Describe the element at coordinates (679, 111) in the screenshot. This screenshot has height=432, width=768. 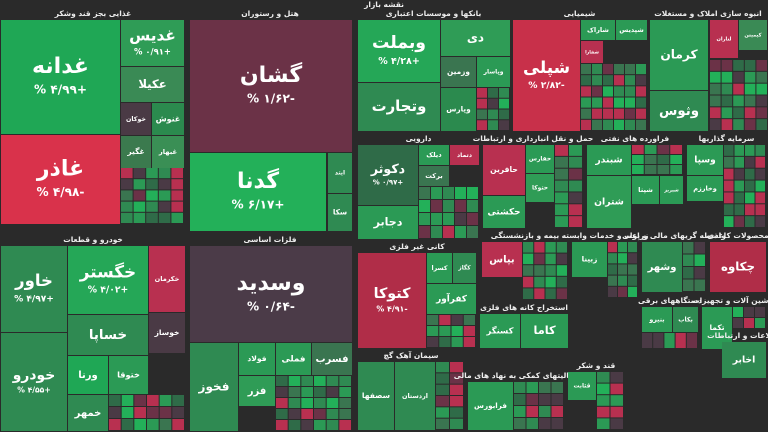
I see `tile-name: وثوس` at that location.